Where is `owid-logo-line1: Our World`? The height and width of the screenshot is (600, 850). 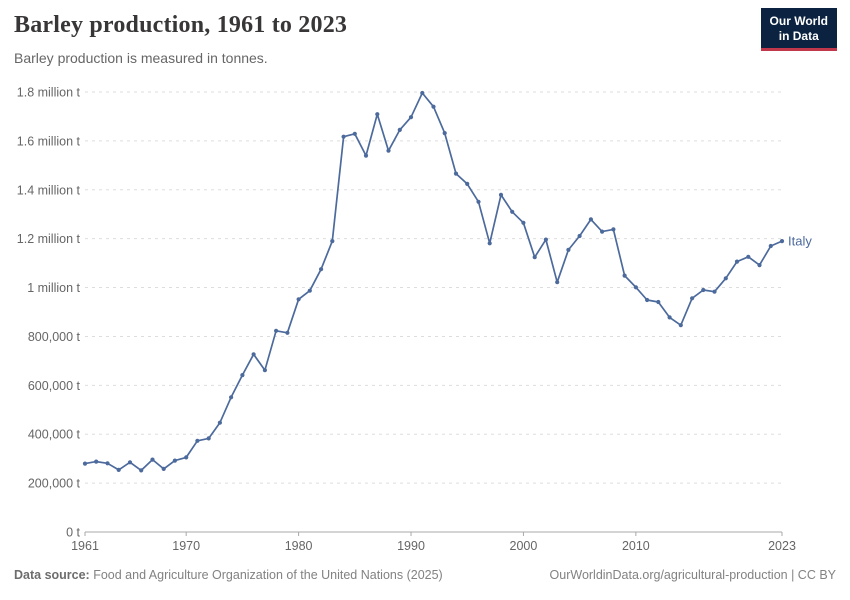
owid-logo-line1: Our World is located at coordinates (798, 21).